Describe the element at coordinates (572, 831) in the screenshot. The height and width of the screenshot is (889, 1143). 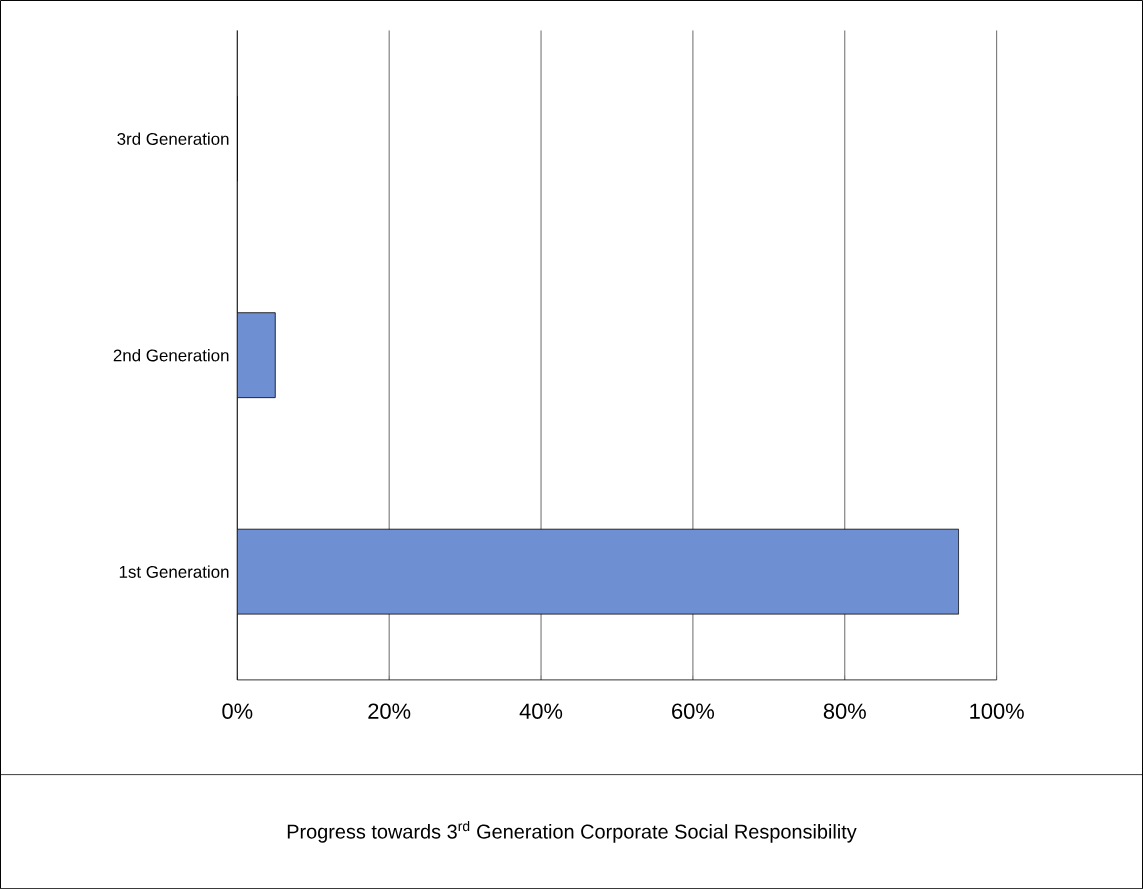
I see `text: Progress towards 3$^{rd}$ Generation Corporate Social Responsibility` at that location.